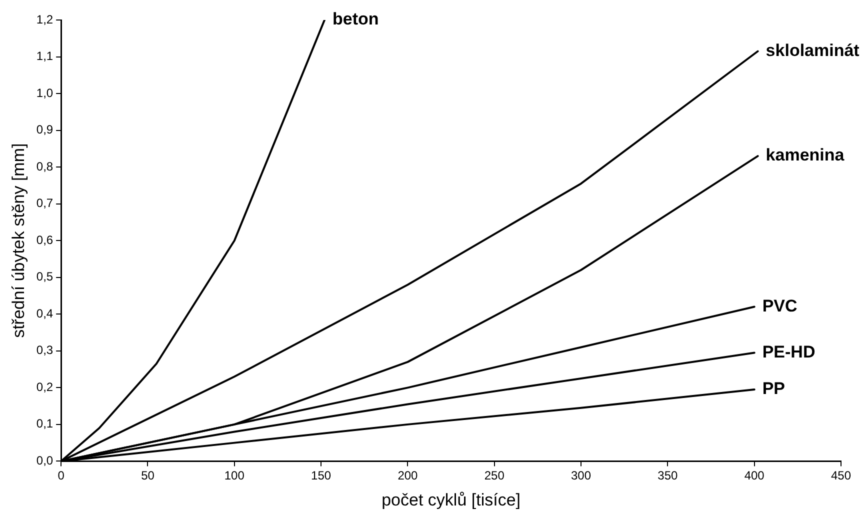 This screenshot has width=861, height=520. Describe the element at coordinates (45, 277) in the screenshot. I see `y-tick-label: 0,5` at that location.